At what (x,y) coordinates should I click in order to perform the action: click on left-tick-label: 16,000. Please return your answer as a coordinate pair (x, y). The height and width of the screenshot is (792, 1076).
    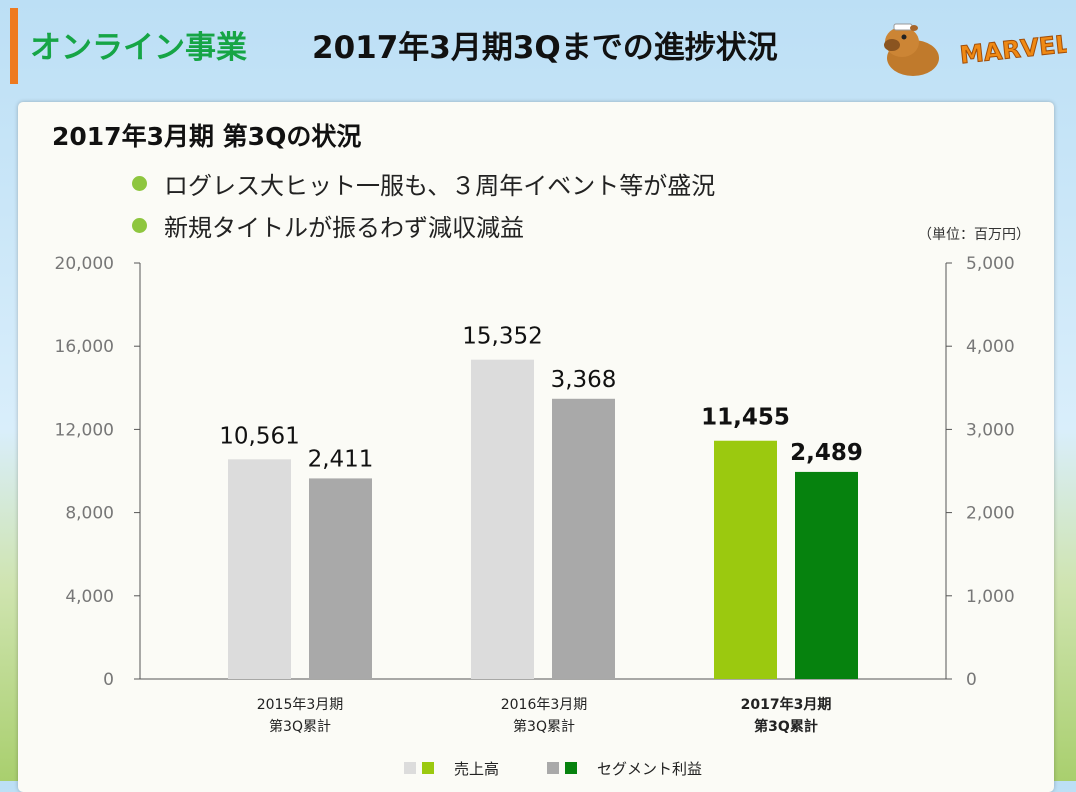
    Looking at the image, I should click on (84, 347).